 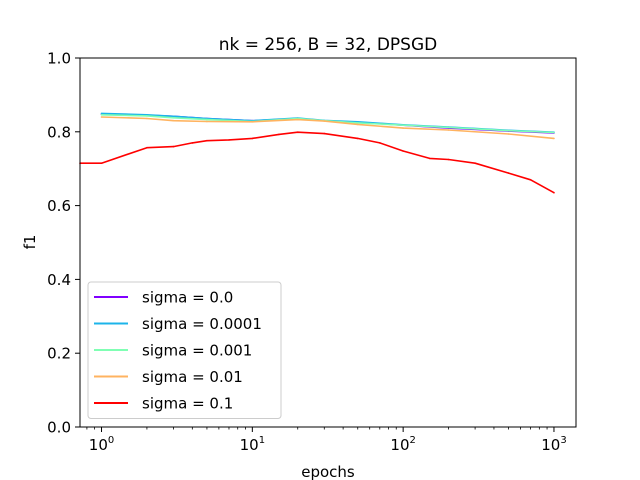 I want to click on y-axis-label: f1, so click(x=30, y=242).